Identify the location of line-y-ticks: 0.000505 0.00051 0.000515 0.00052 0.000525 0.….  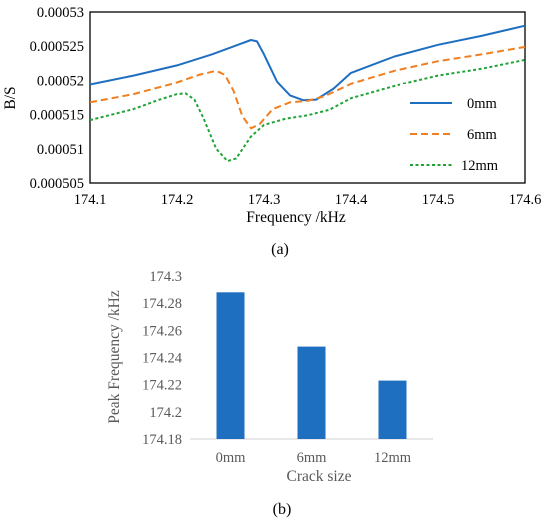
(57, 98).